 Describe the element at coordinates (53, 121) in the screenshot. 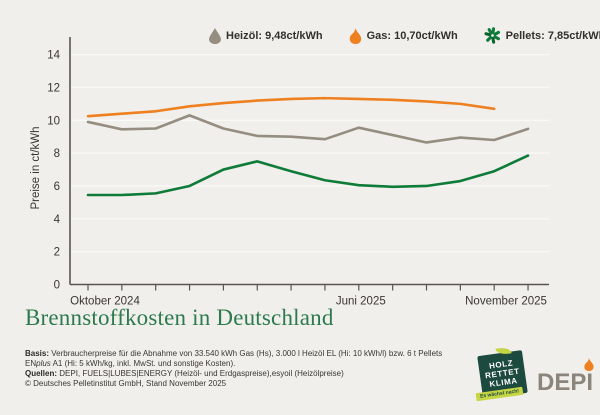

I see `y-tick-label: 10` at that location.